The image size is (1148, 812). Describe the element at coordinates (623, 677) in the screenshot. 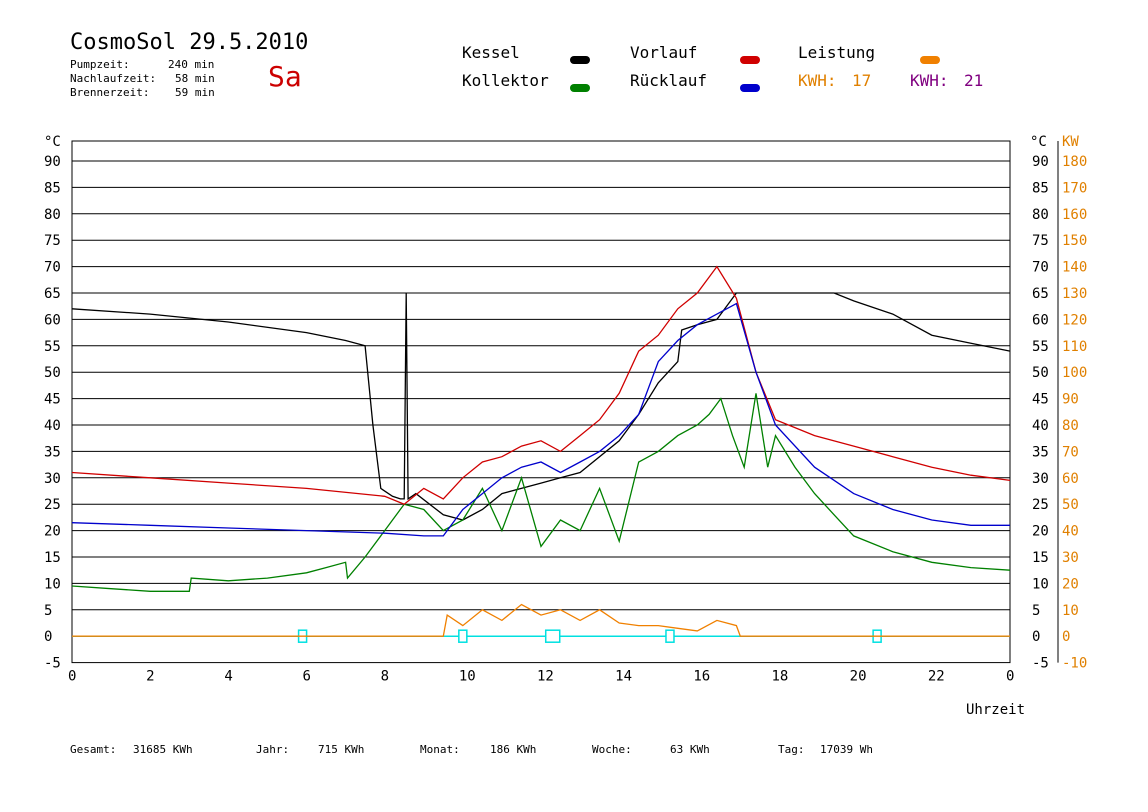

I see `x-tick-label: 14` at that location.